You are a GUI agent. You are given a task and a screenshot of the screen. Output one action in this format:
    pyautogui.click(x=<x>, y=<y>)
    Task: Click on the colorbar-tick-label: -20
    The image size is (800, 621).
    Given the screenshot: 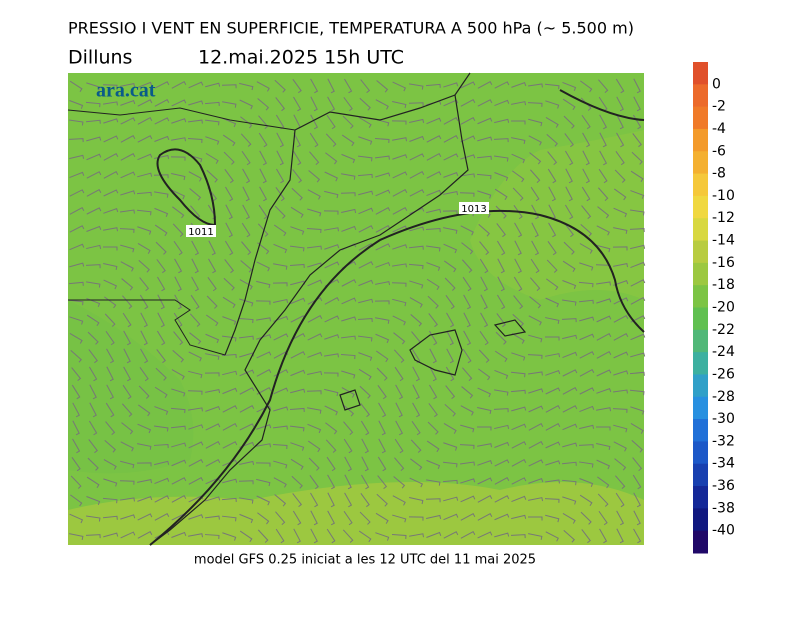 What is the action you would take?
    pyautogui.click(x=723, y=308)
    